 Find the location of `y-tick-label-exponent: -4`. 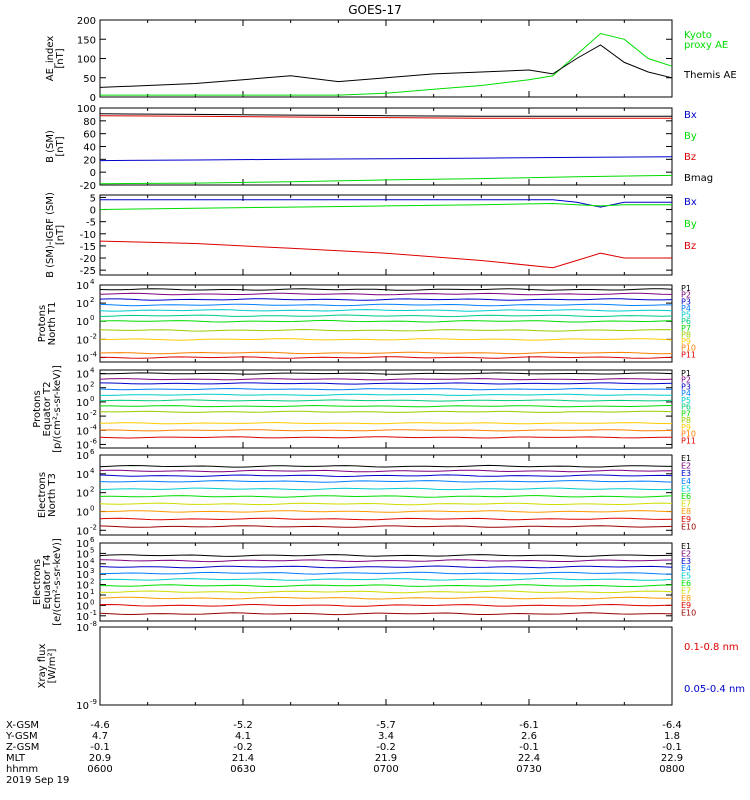

y-tick-label-exponent: -4 is located at coordinates (94, 354).